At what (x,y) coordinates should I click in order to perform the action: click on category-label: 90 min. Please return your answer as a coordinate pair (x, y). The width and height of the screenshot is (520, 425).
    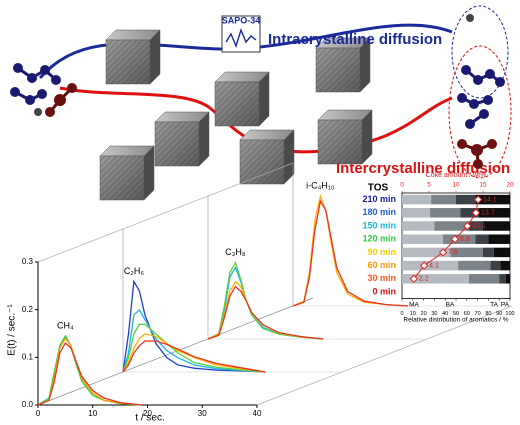
    Looking at the image, I should click on (381, 252).